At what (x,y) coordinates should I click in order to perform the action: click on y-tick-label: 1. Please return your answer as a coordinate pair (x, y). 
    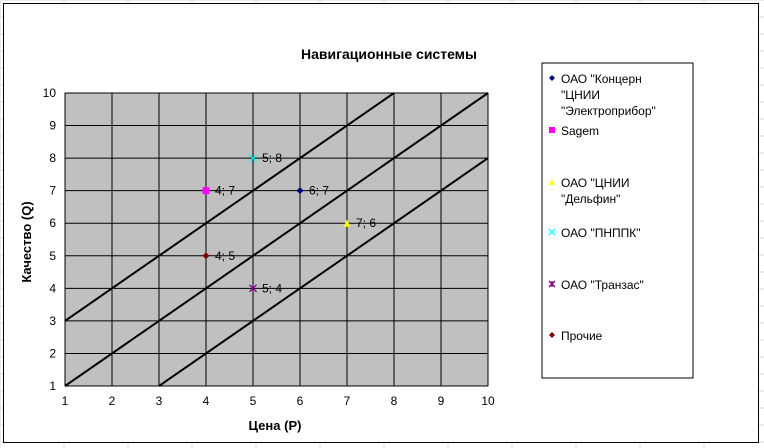
    Looking at the image, I should click on (52, 386).